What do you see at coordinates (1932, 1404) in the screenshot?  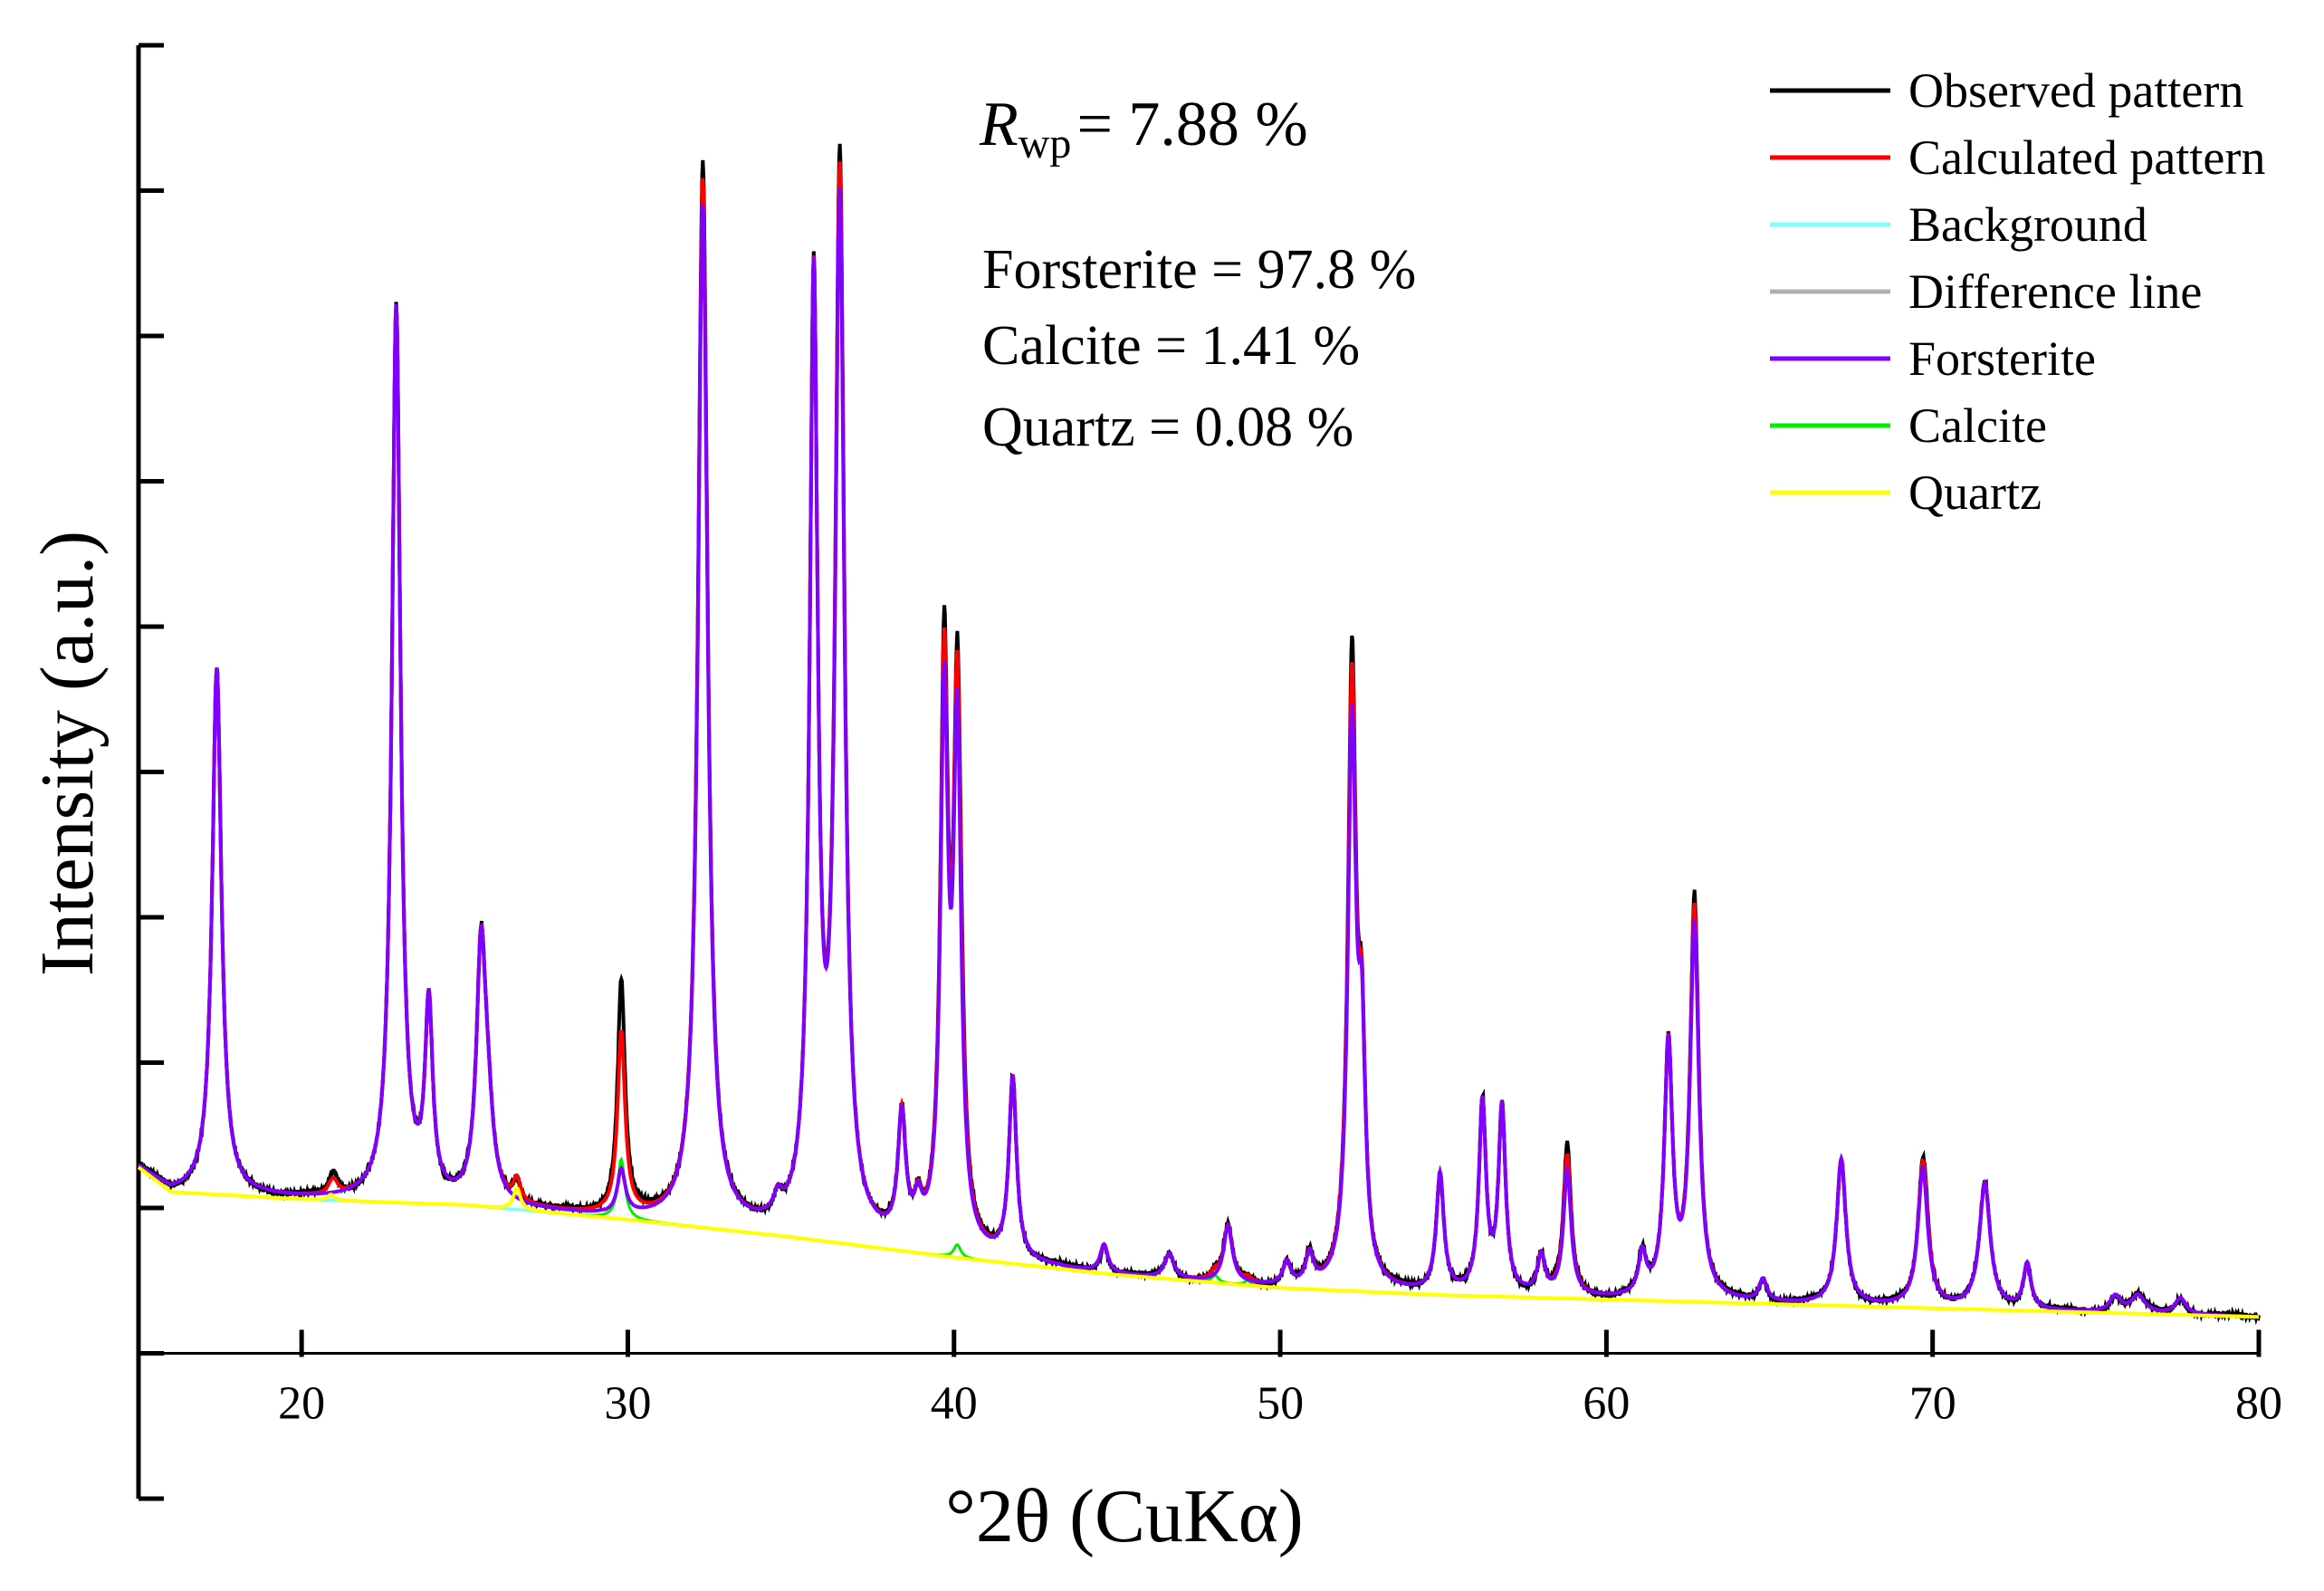 I see `x-tick-label: 70` at bounding box center [1932, 1404].